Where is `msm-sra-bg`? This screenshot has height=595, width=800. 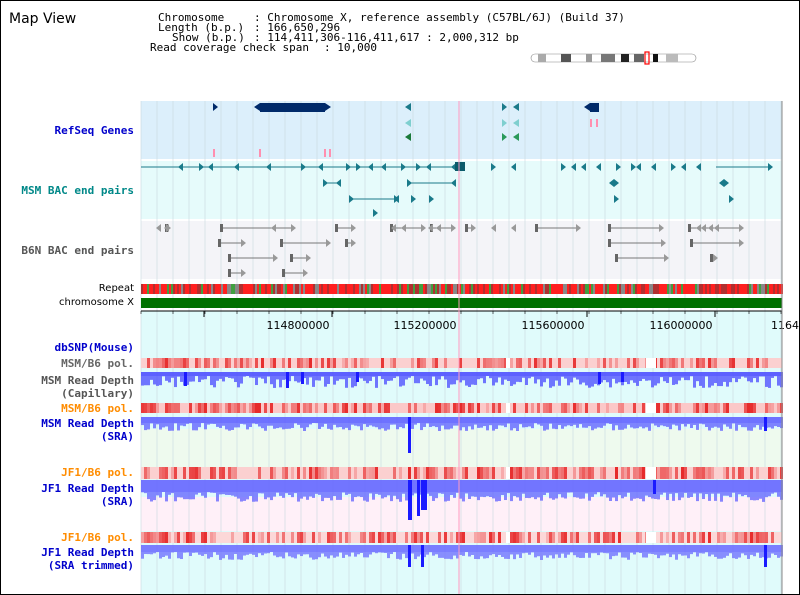
msm-sra-bg is located at coordinates (461, 448).